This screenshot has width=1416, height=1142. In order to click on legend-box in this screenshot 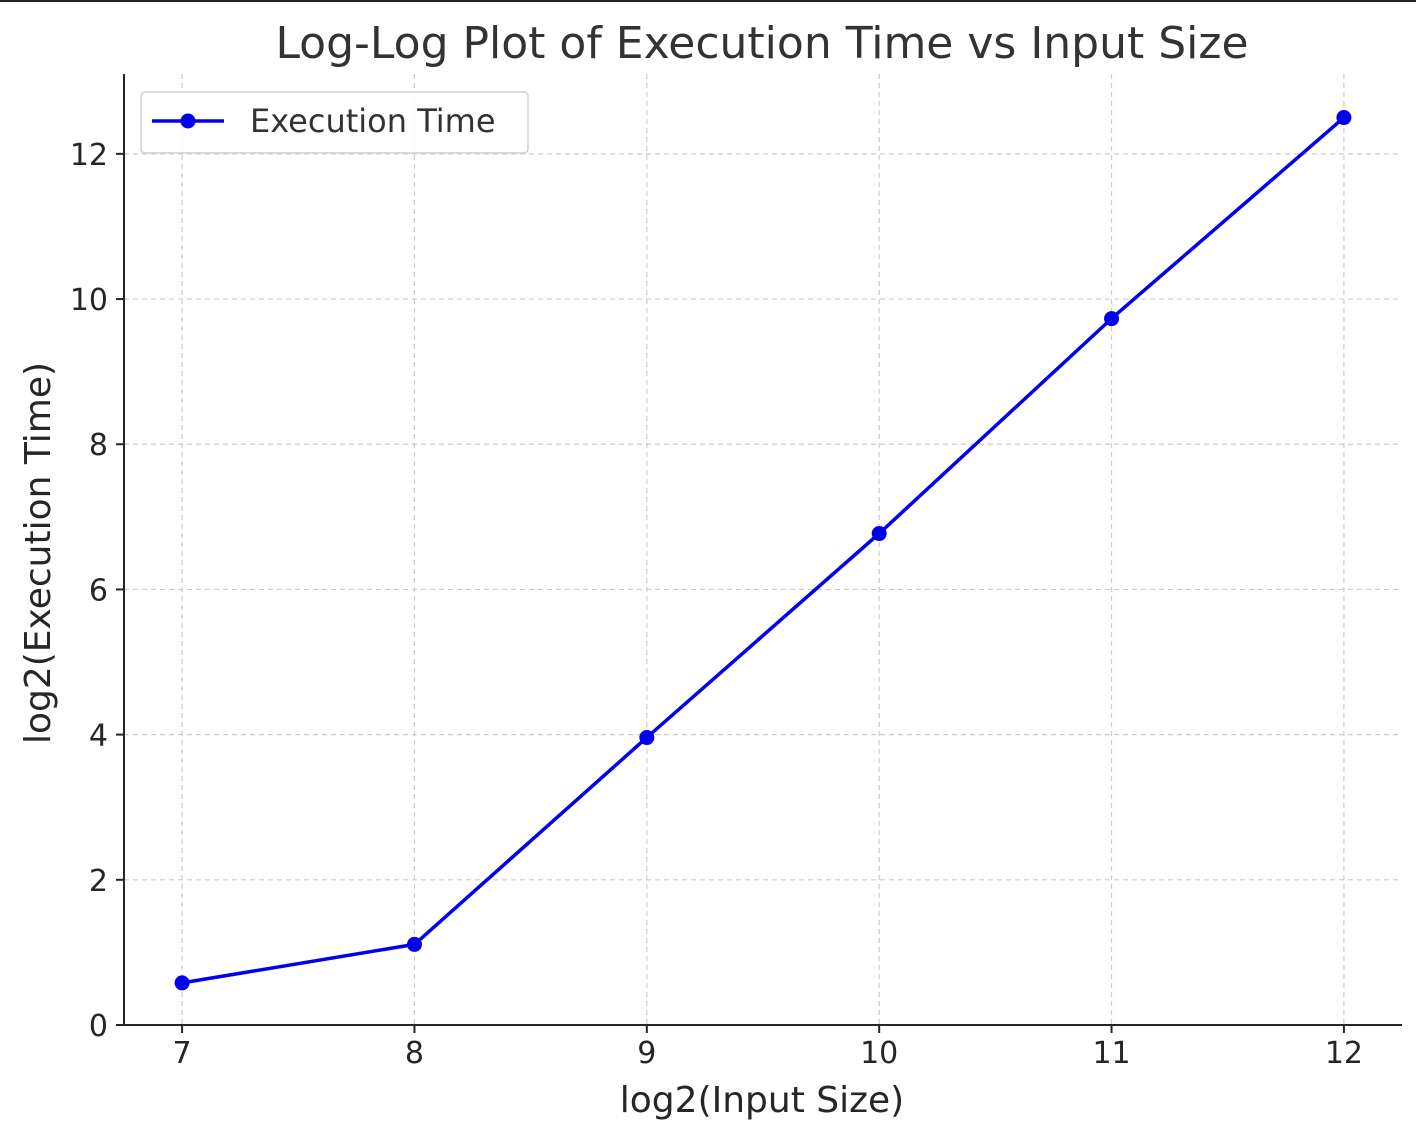, I will do `click(334, 122)`.